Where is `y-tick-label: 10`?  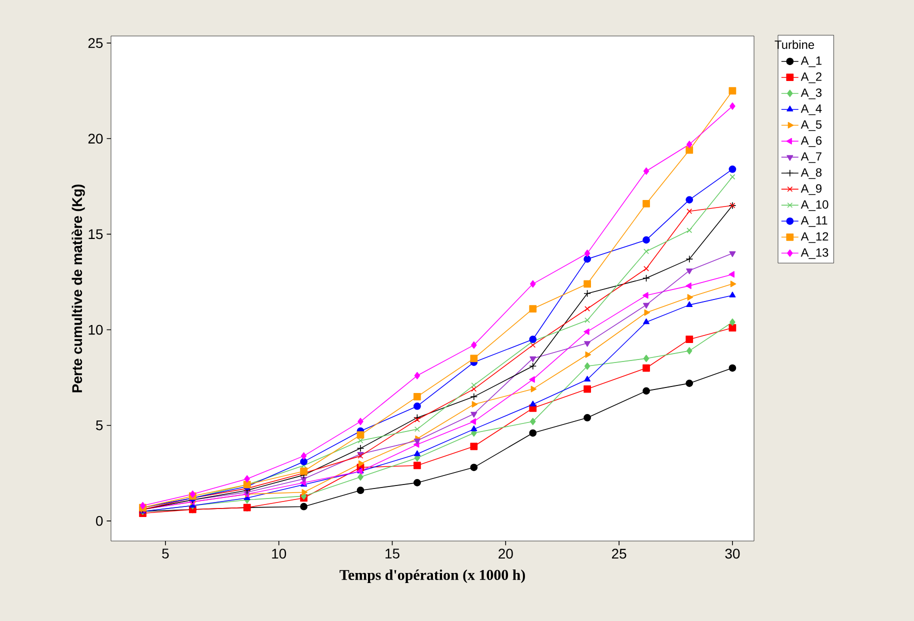 y-tick-label: 10 is located at coordinates (95, 329).